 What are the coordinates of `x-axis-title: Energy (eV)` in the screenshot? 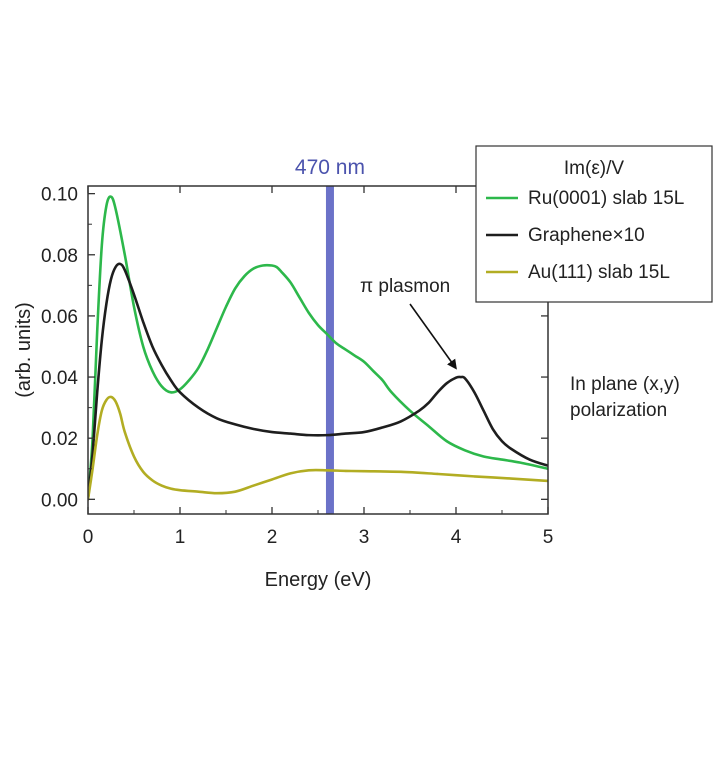 It's located at (318, 580).